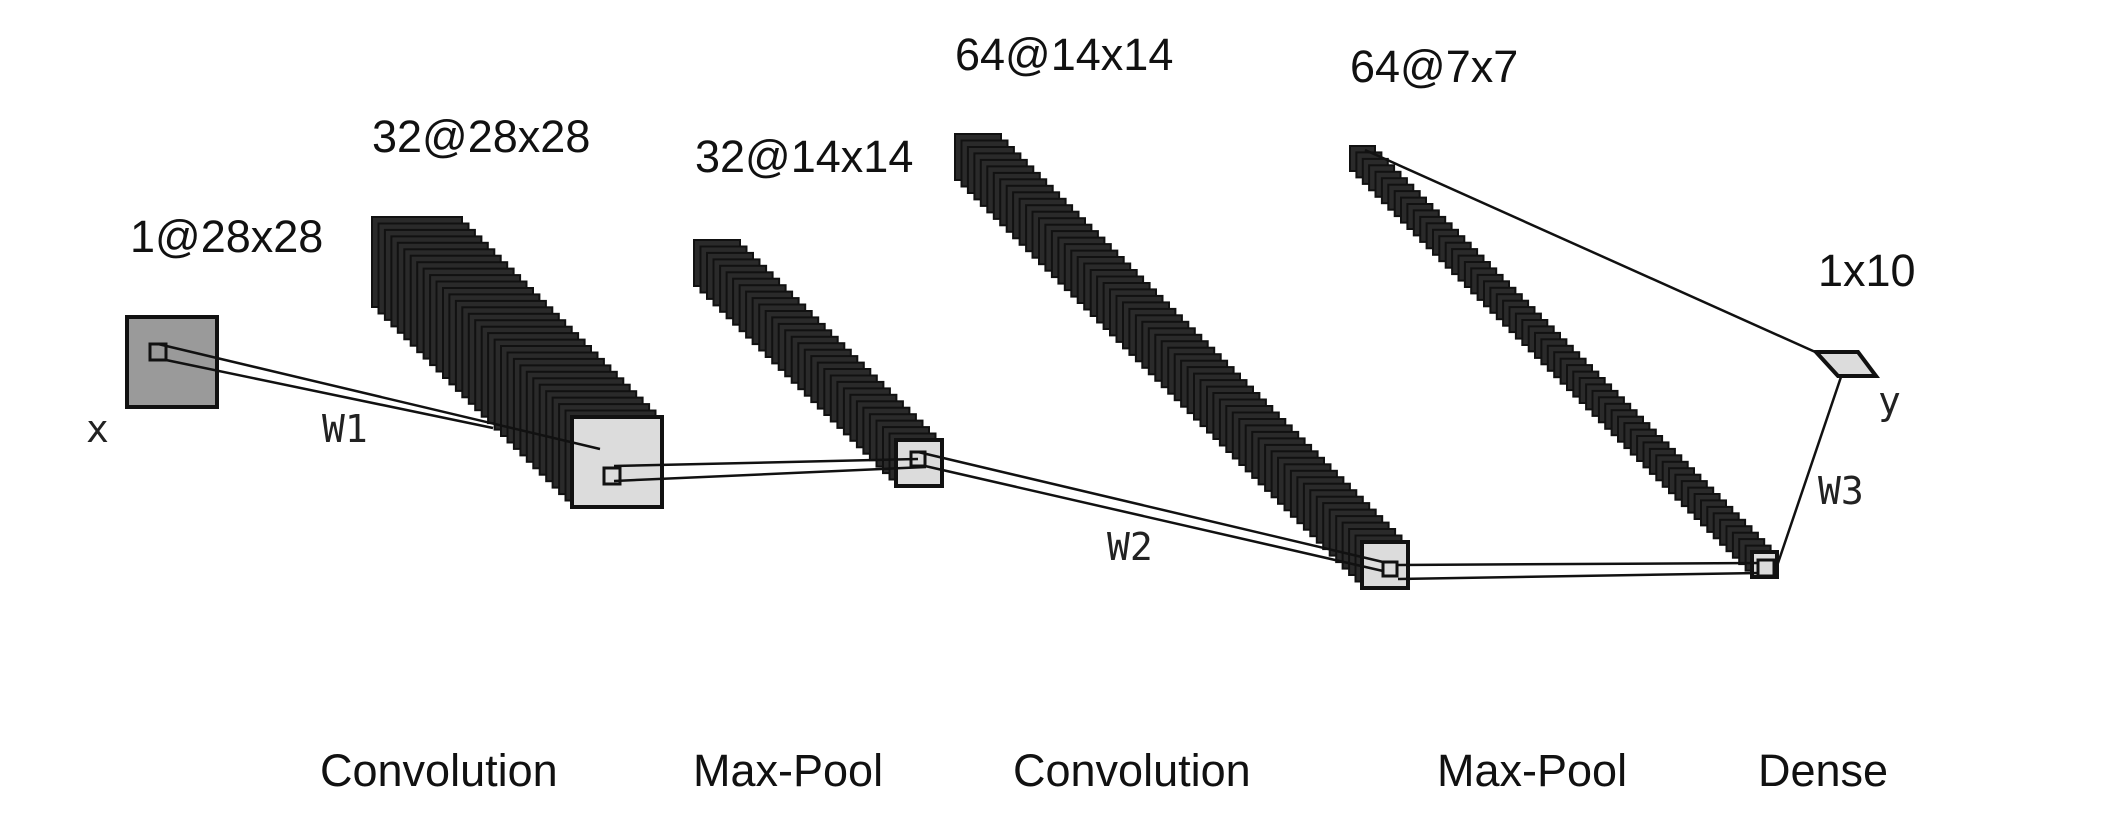  I want to click on conv1-receptive-field, so click(612, 476).